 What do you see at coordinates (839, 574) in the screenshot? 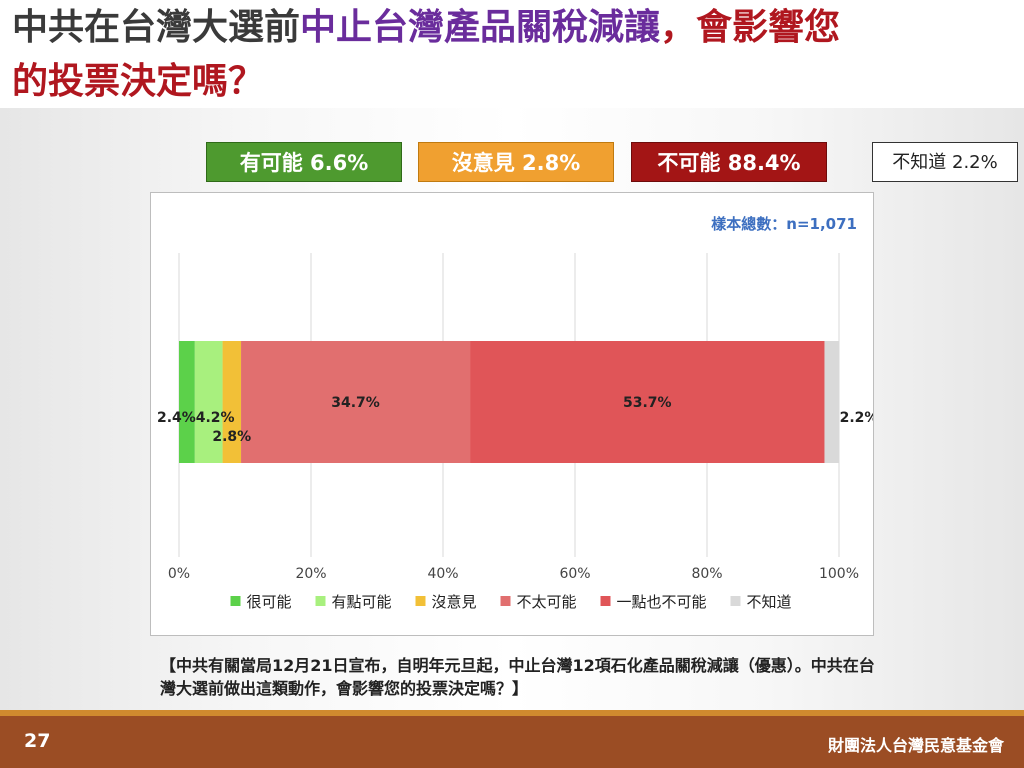
I see `x-tick-label: 100%` at bounding box center [839, 574].